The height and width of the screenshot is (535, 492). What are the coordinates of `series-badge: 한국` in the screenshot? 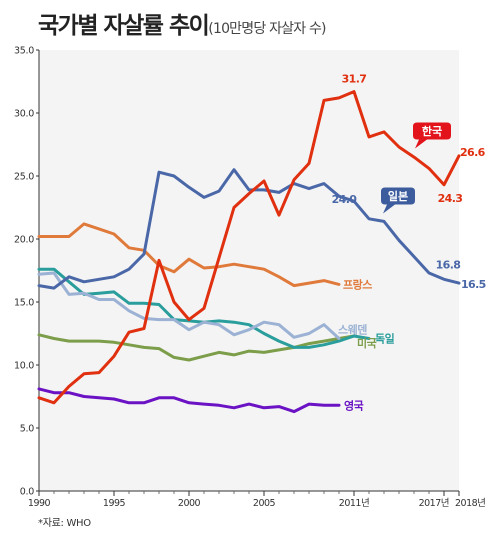 It's located at (432, 135).